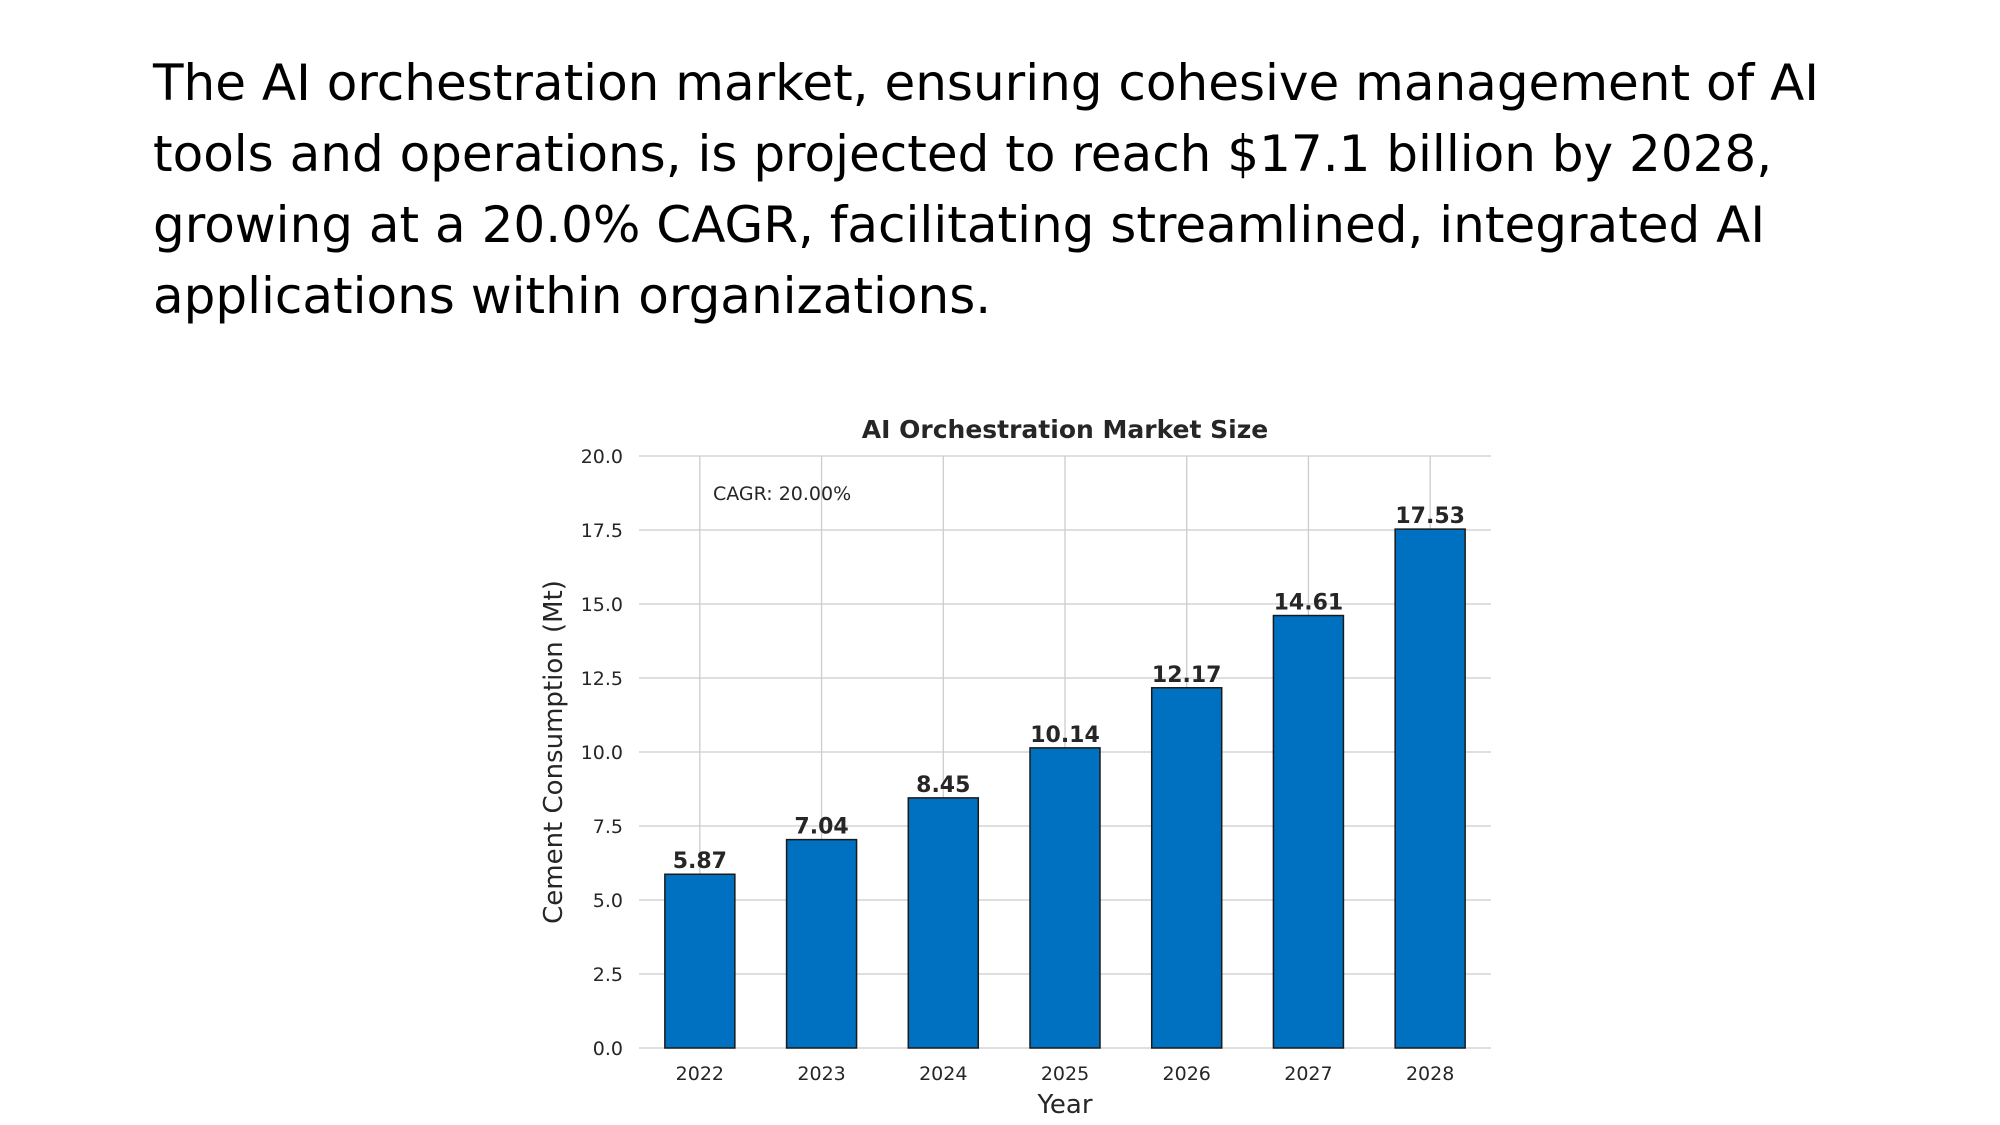  Describe the element at coordinates (943, 785) in the screenshot. I see `bar-value-label: 8.45` at that location.